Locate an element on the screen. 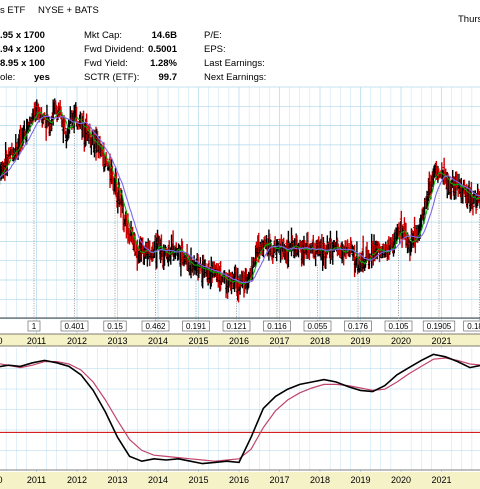  x-tick-label-bottom: 2013 is located at coordinates (117, 480).